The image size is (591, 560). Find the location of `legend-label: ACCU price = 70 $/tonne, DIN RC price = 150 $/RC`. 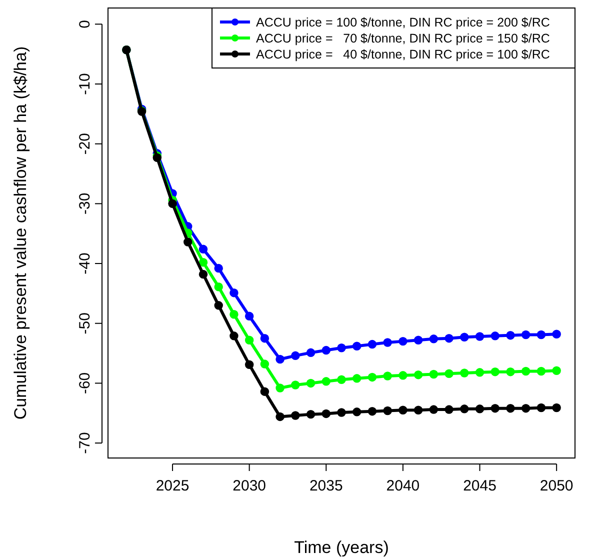

legend-label: ACCU price = 70 $/tonne, DIN RC price = 150 $/RC is located at coordinates (403, 38).